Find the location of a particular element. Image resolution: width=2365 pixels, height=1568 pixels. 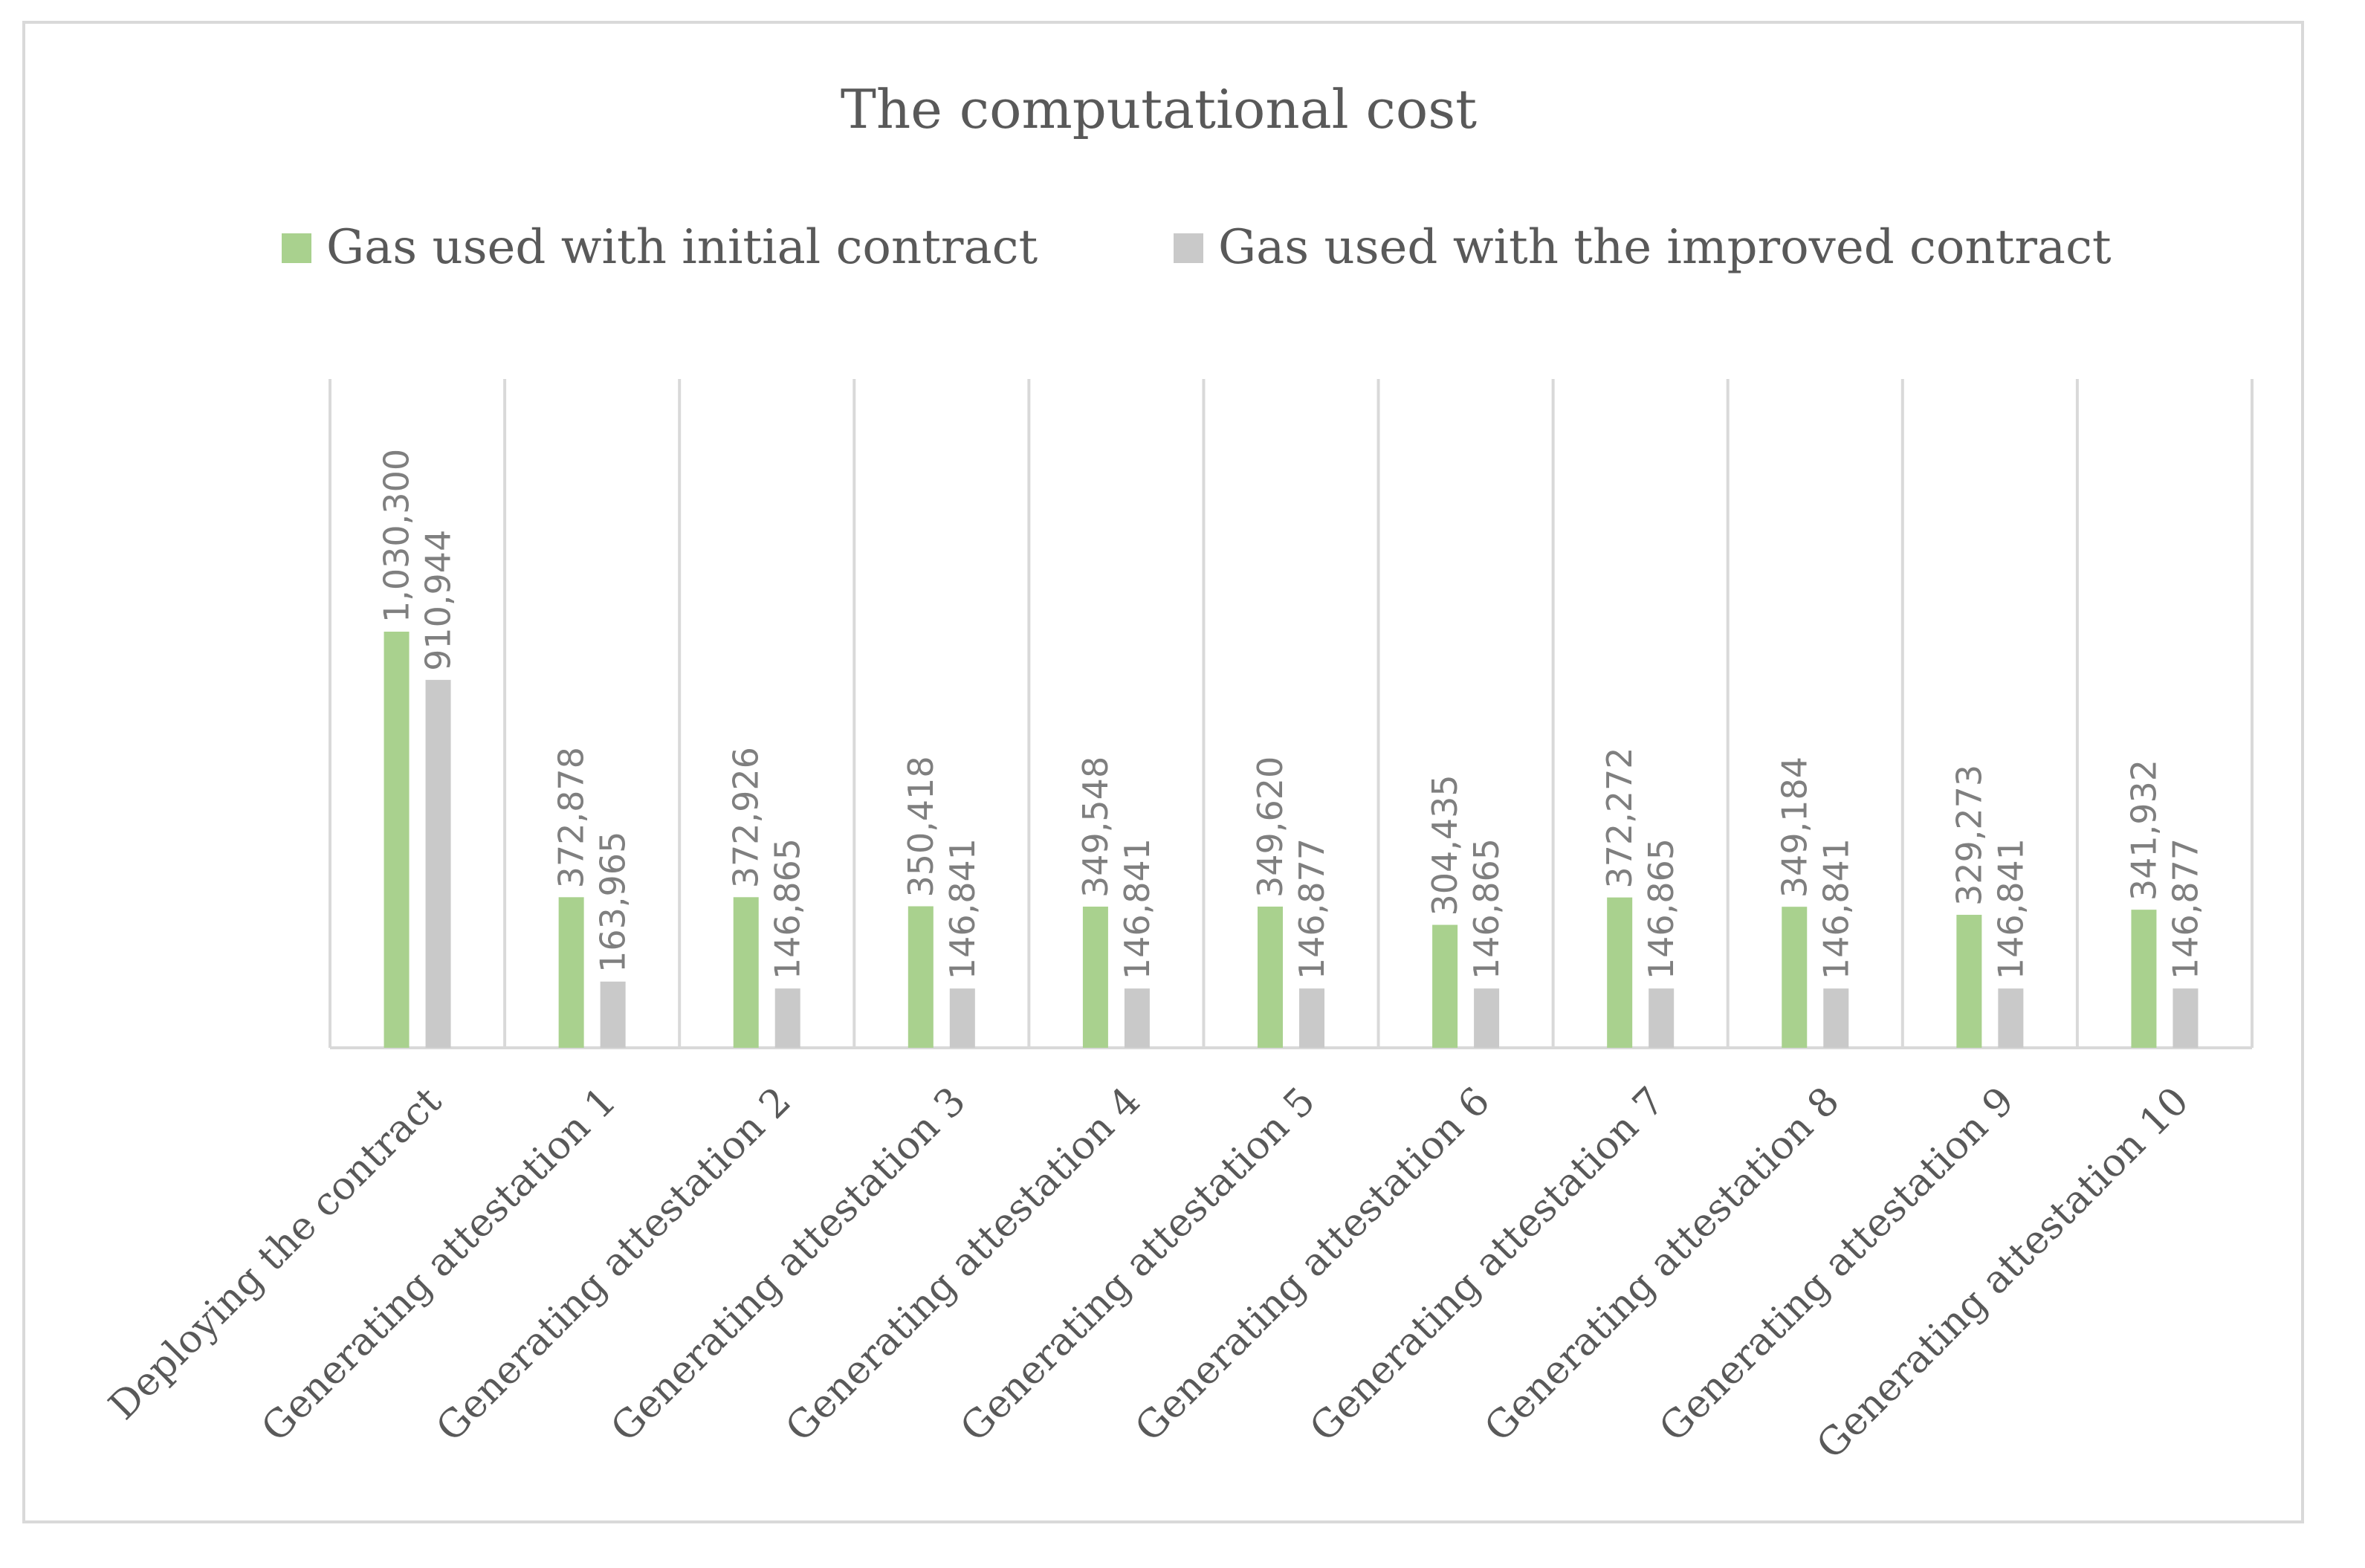

category-label: Generating attestation 4 is located at coordinates (963, 1265).